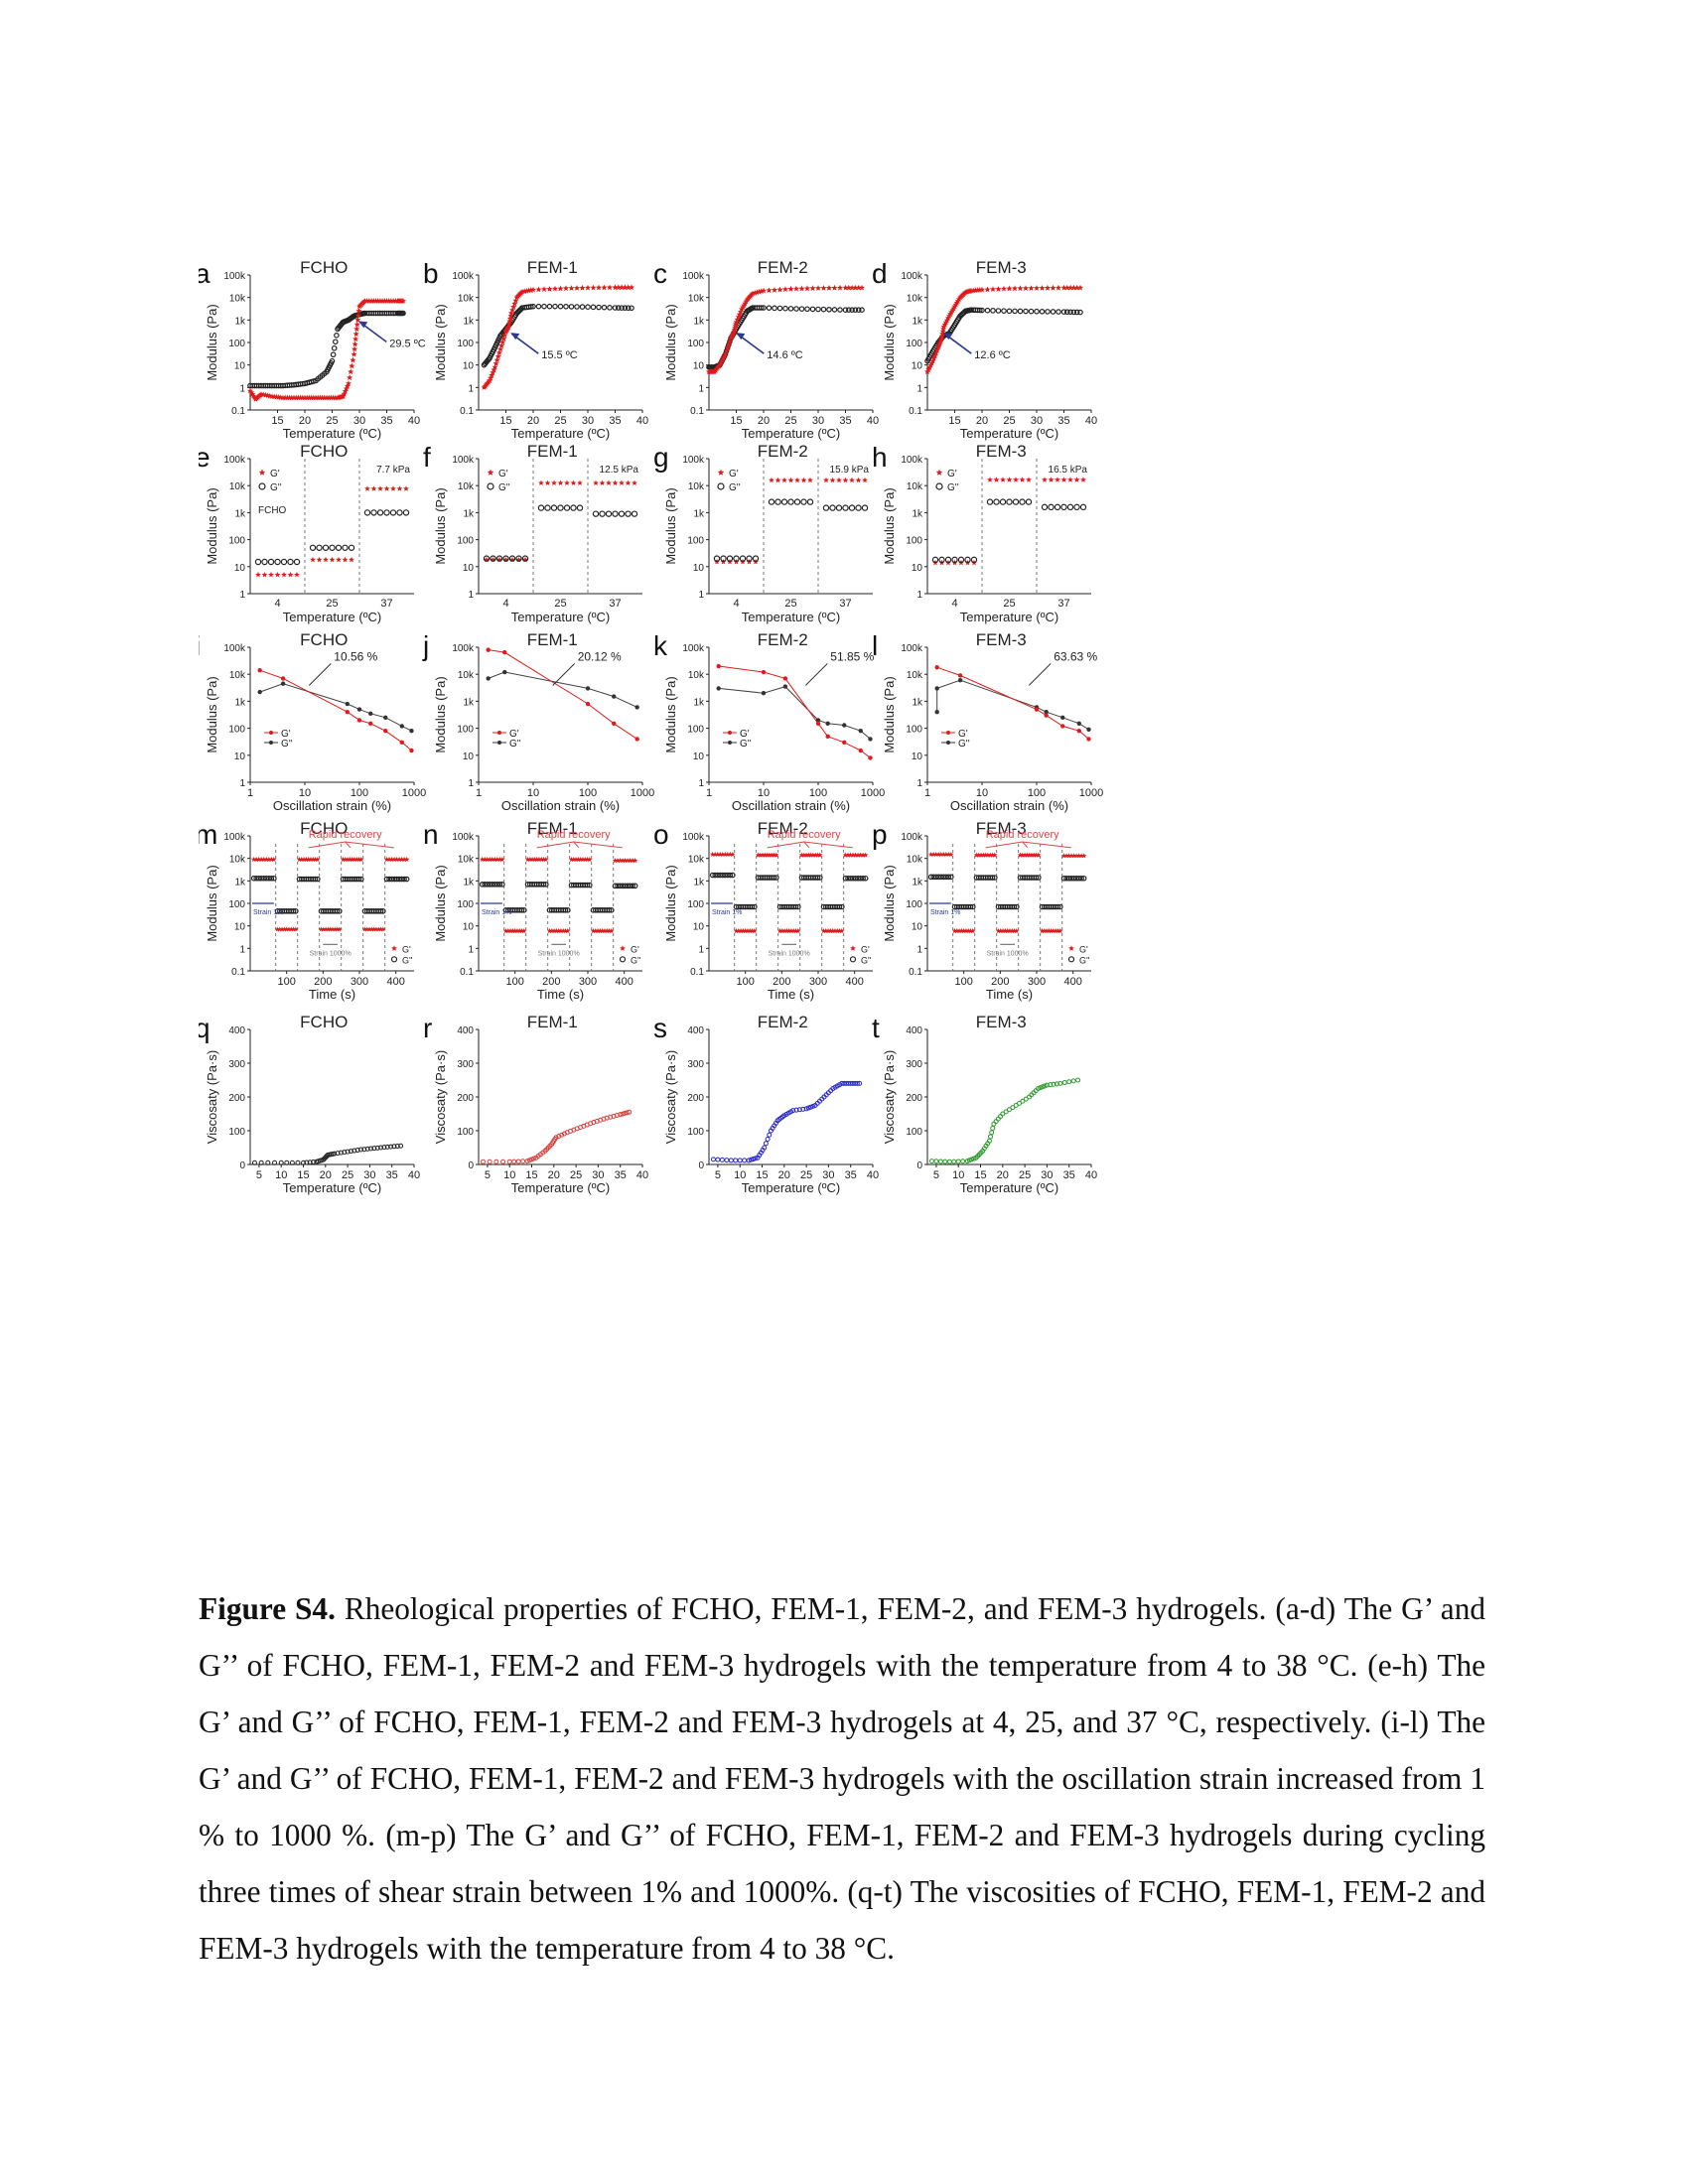 This screenshot has height=2184, width=1688. I want to click on x-tick-label: 25, so click(1025, 1175).